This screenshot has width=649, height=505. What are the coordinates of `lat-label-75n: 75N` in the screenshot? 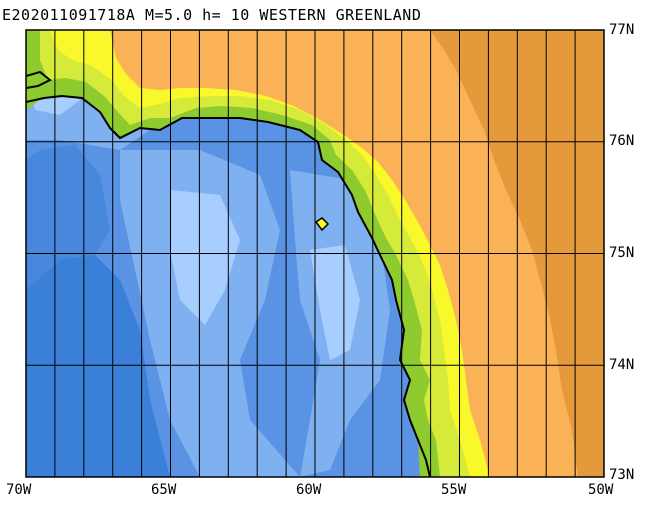 It's located at (622, 253).